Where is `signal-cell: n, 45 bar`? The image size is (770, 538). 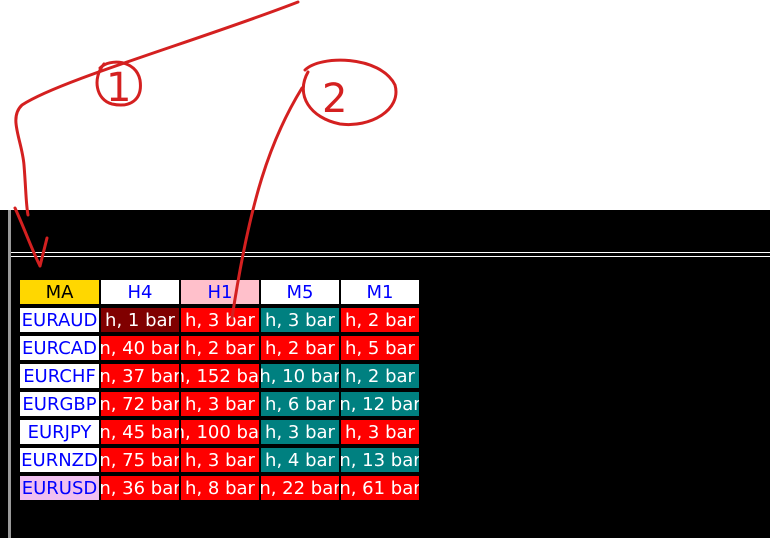
signal-cell: n, 45 bar is located at coordinates (140, 432).